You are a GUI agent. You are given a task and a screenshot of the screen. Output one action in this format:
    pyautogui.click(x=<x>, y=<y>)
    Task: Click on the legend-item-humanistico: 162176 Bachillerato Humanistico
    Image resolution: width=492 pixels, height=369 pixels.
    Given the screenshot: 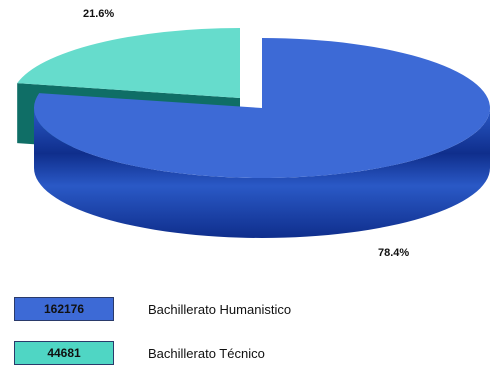 What is the action you would take?
    pyautogui.click(x=152, y=309)
    